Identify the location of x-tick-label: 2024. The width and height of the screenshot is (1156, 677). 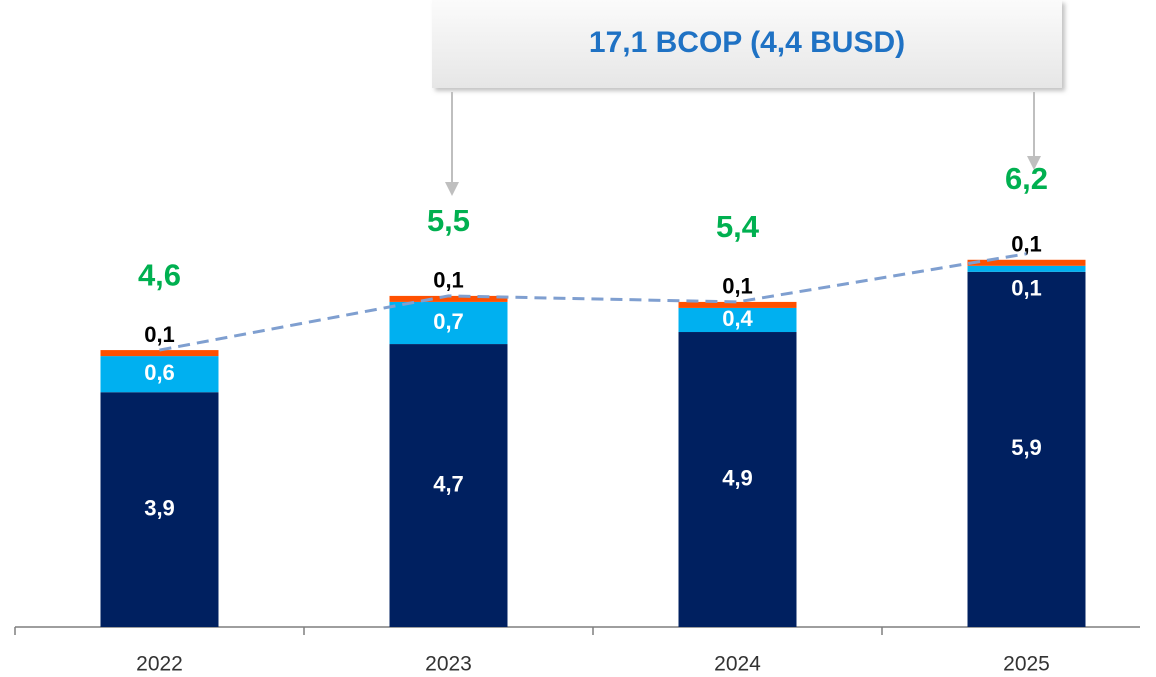
(737, 664).